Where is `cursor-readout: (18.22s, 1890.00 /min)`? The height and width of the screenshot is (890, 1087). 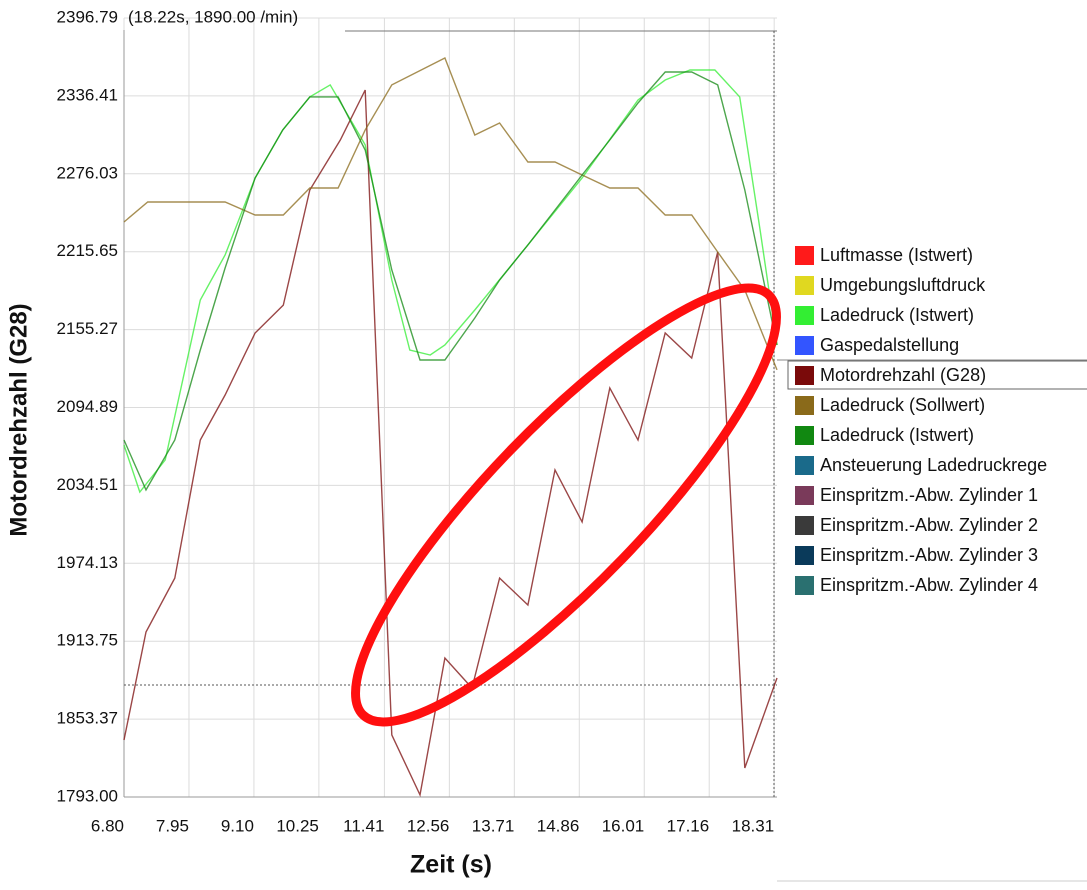 cursor-readout: (18.22s, 1890.00 /min) is located at coordinates (213, 16).